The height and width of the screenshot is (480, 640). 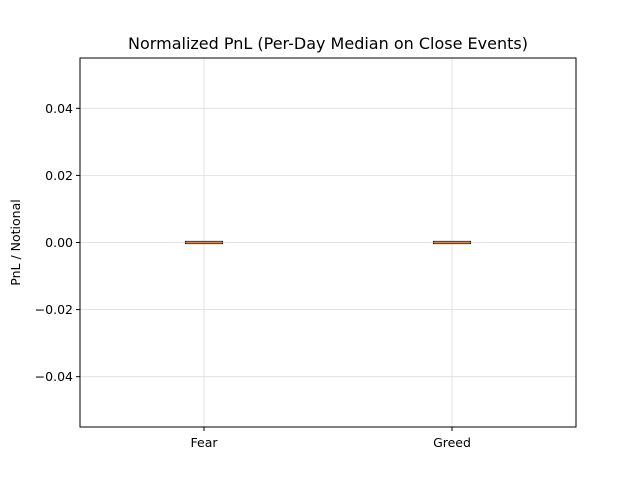 I want to click on y-tick-label: 0.02, so click(x=59, y=175).